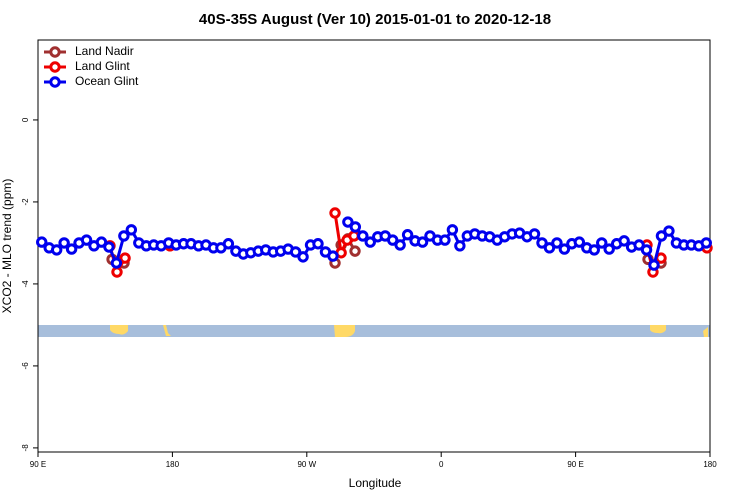  What do you see at coordinates (375, 483) in the screenshot?
I see `x-axis-label: Longitude` at bounding box center [375, 483].